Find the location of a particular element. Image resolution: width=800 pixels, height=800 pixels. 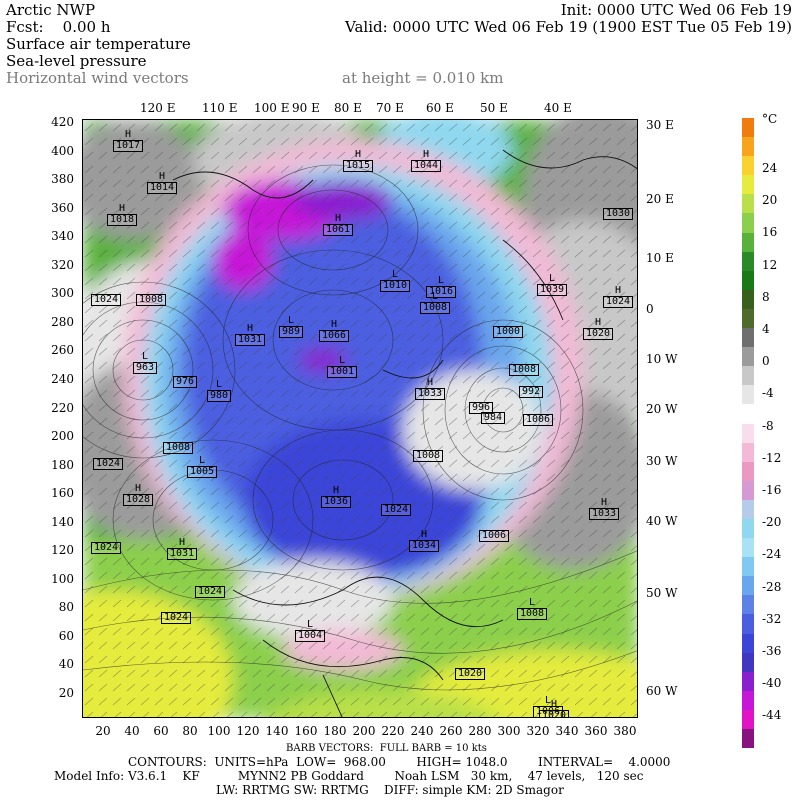

pressure-center-value: 1016 is located at coordinates (441, 292).